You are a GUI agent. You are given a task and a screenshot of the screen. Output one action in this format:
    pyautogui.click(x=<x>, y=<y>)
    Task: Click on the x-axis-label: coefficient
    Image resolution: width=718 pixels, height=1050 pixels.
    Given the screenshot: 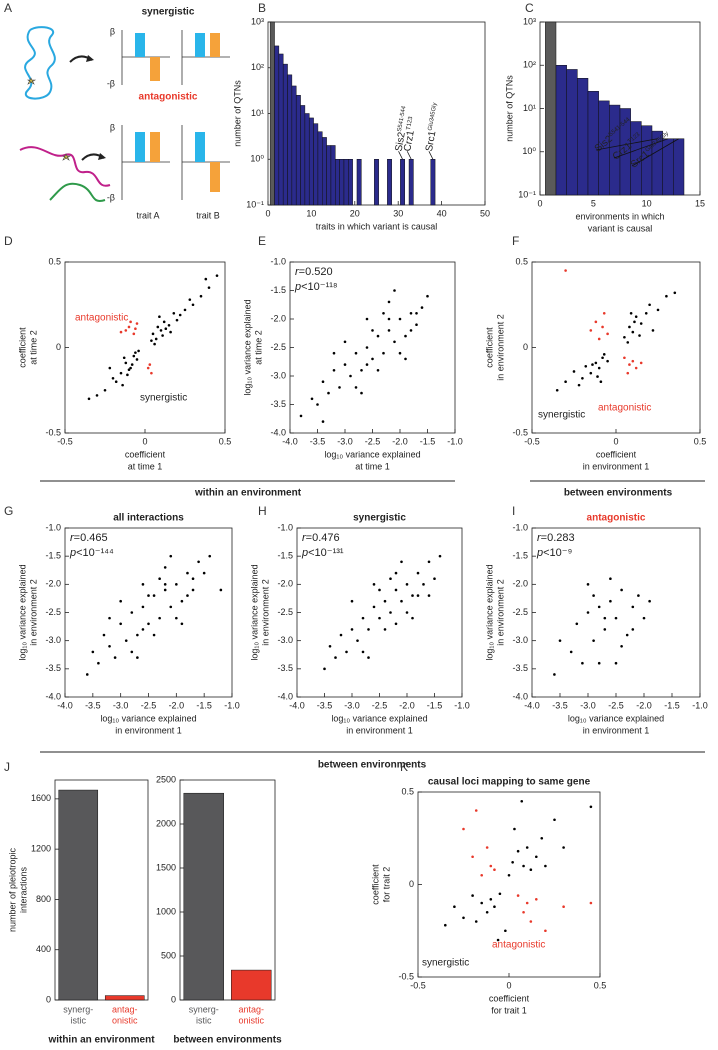 What is the action you would take?
    pyautogui.click(x=145, y=454)
    